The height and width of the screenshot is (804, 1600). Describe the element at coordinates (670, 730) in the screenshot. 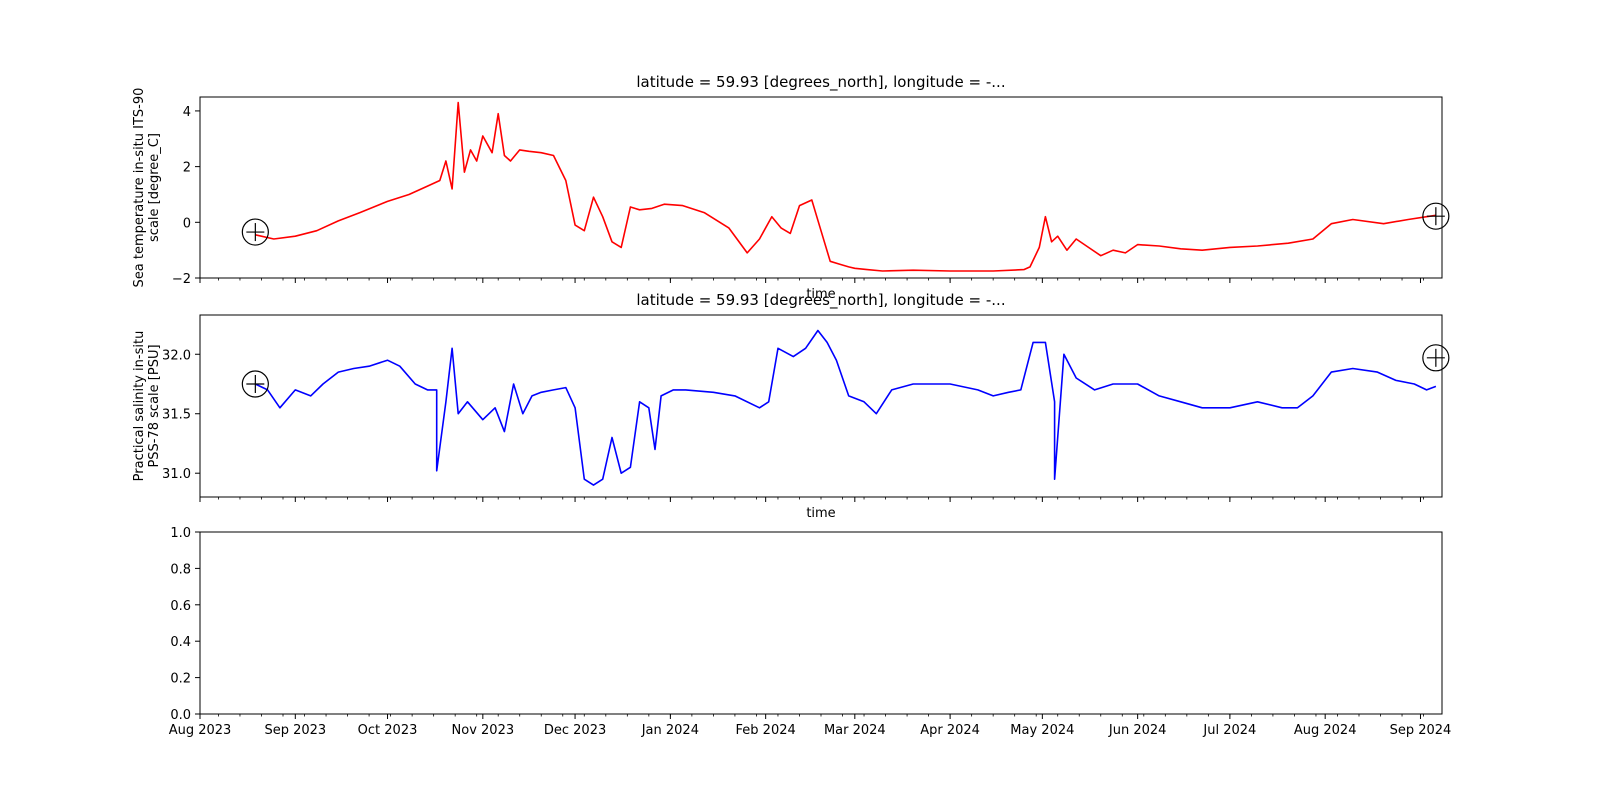

I see `x-tick-label: Jan 2024` at that location.